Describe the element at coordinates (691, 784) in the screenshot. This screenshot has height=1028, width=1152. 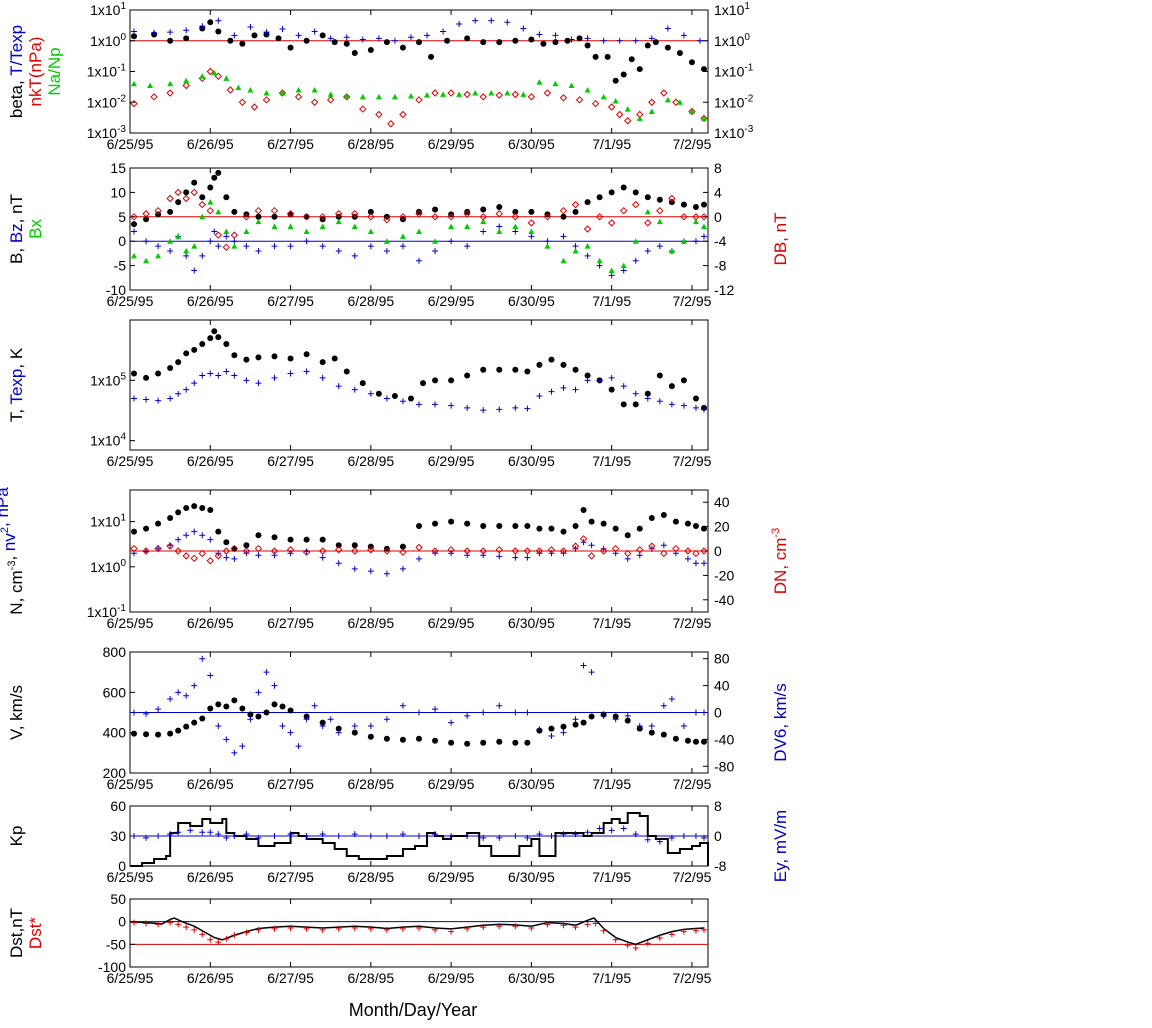
I see `x-tick-label: 7/2/95` at that location.